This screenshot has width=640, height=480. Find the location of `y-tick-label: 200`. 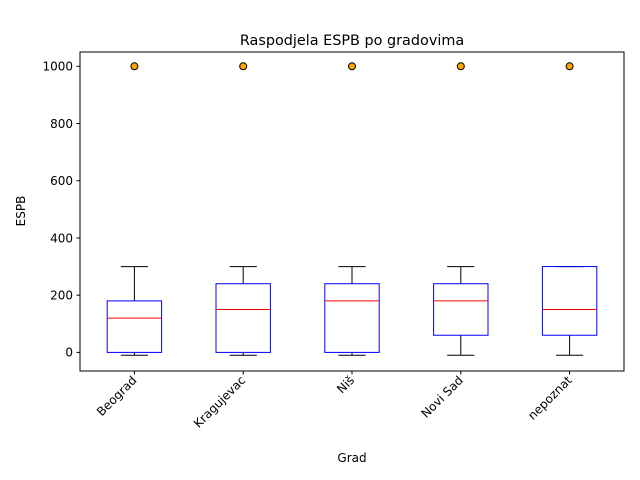

y-tick-label: 200 is located at coordinates (61, 295).